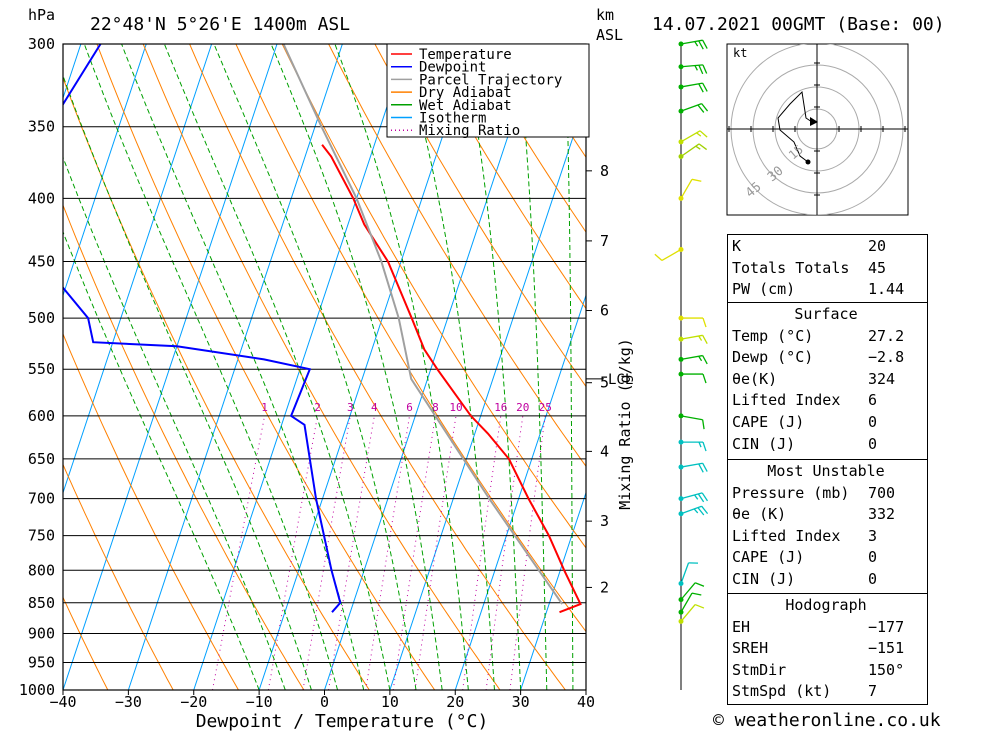 Image resolution: width=1000 pixels, height=733 pixels. I want to click on pressure-tick-label: 300, so click(41, 44).